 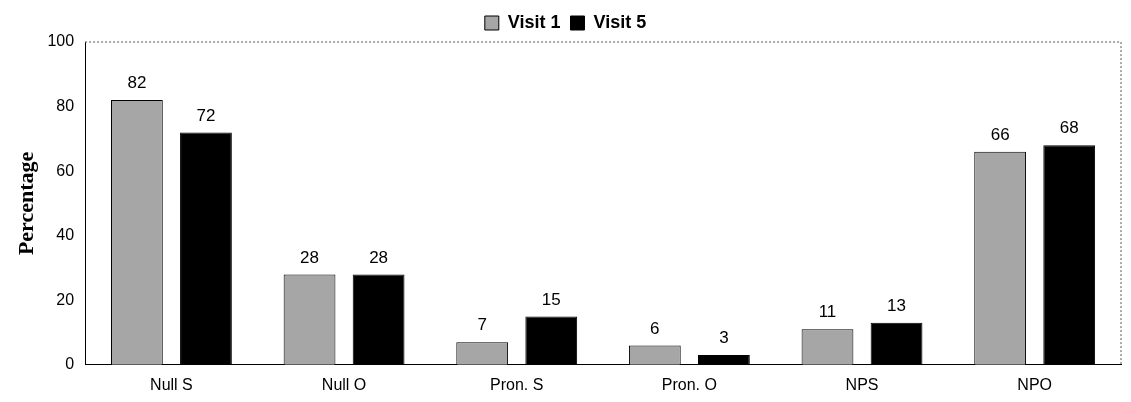 What do you see at coordinates (655, 328) in the screenshot?
I see `data-label: 6` at bounding box center [655, 328].